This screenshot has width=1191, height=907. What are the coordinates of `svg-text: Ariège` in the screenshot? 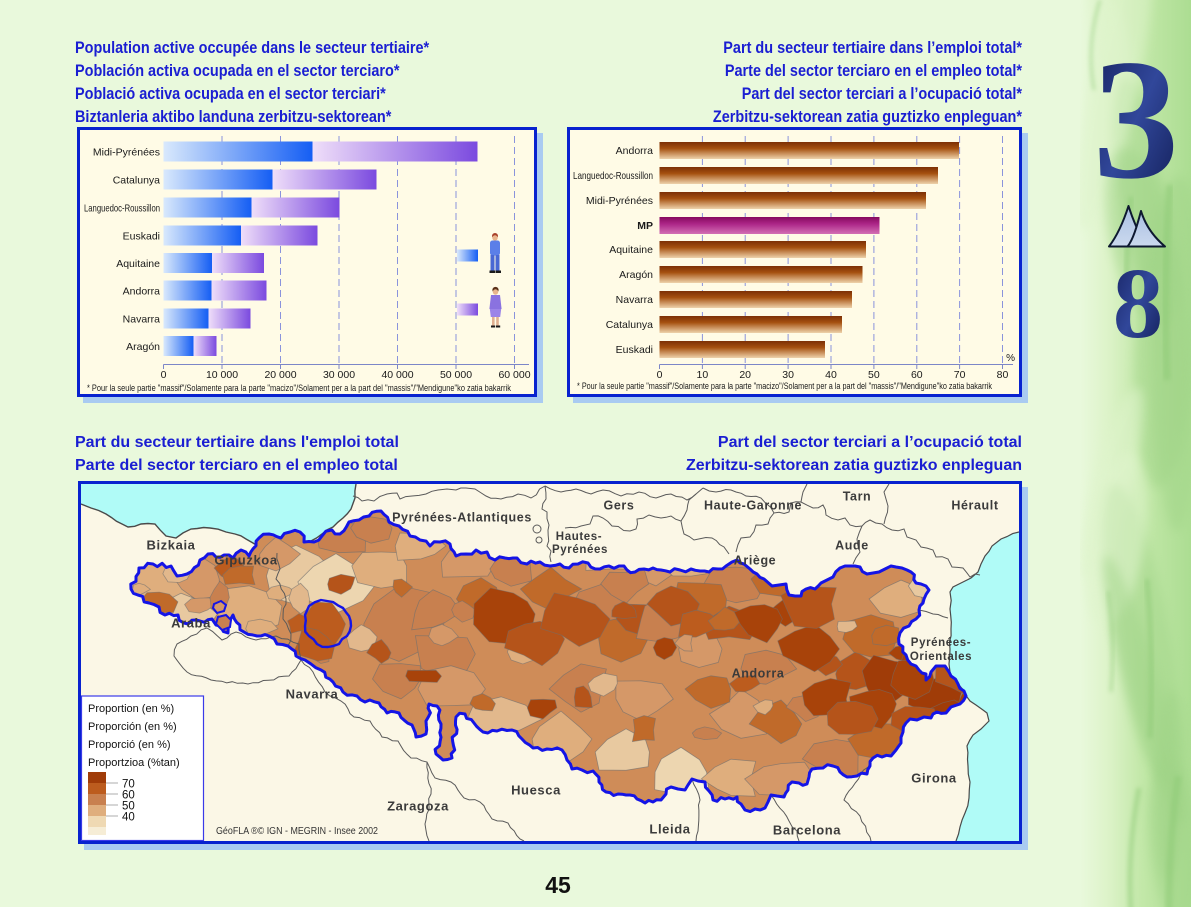 It's located at (755, 560).